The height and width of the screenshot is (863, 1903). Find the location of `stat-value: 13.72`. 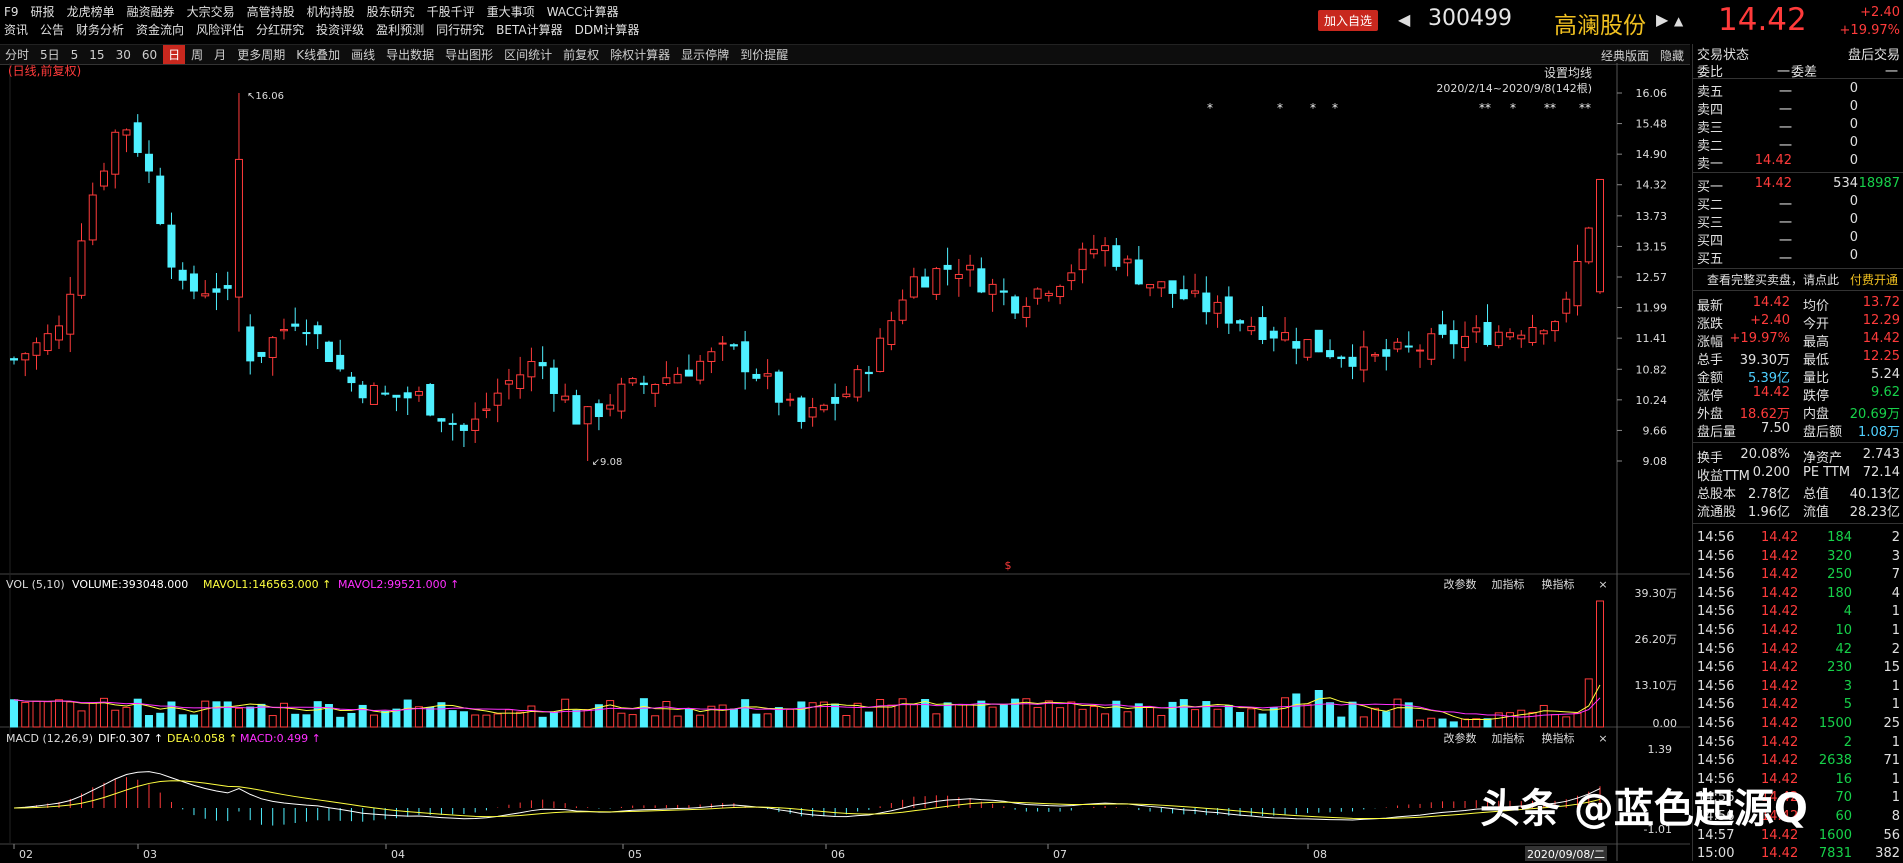

stat-value: 13.72 is located at coordinates (1881, 302).